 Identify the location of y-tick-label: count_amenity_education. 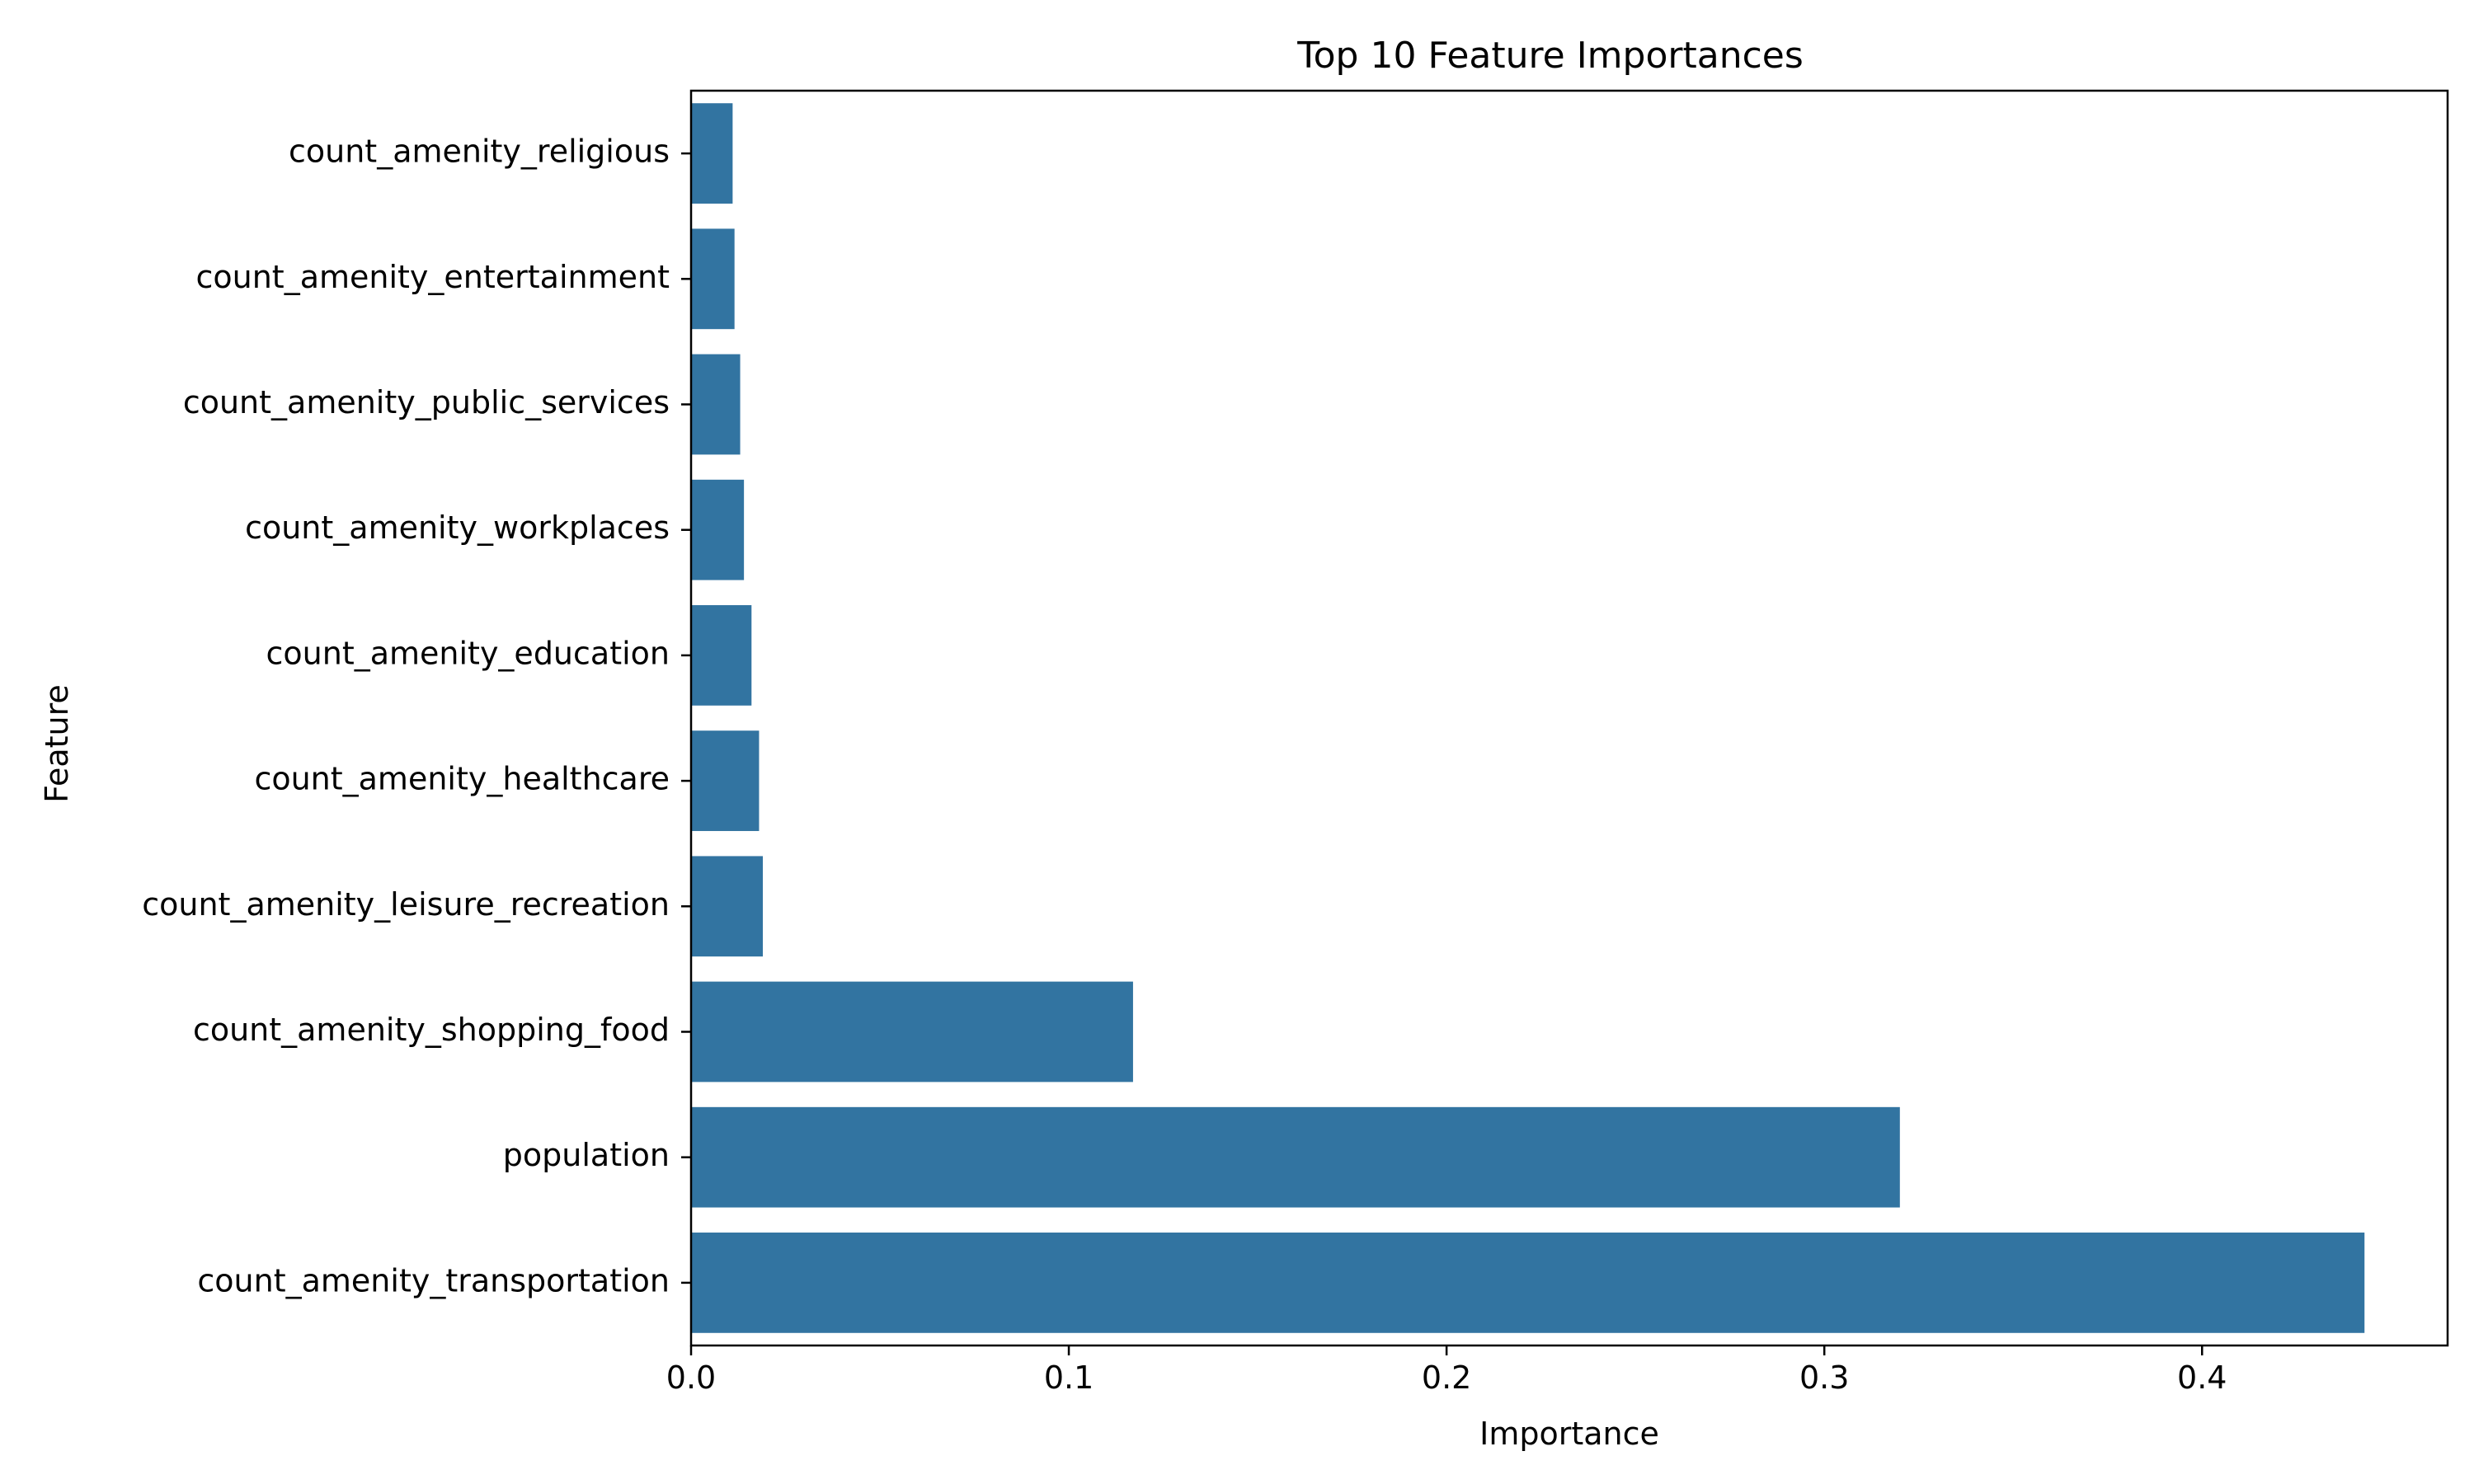
(468, 653).